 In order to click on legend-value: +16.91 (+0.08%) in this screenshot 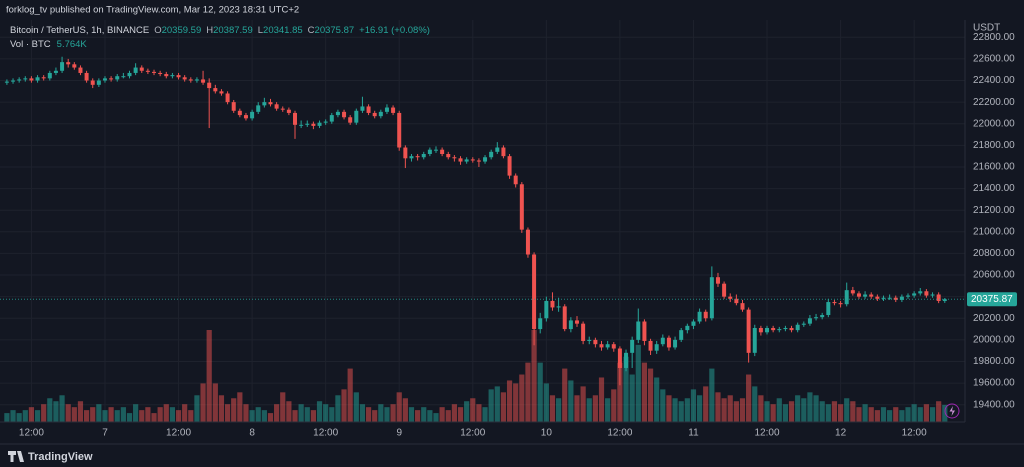, I will do `click(394, 30)`.